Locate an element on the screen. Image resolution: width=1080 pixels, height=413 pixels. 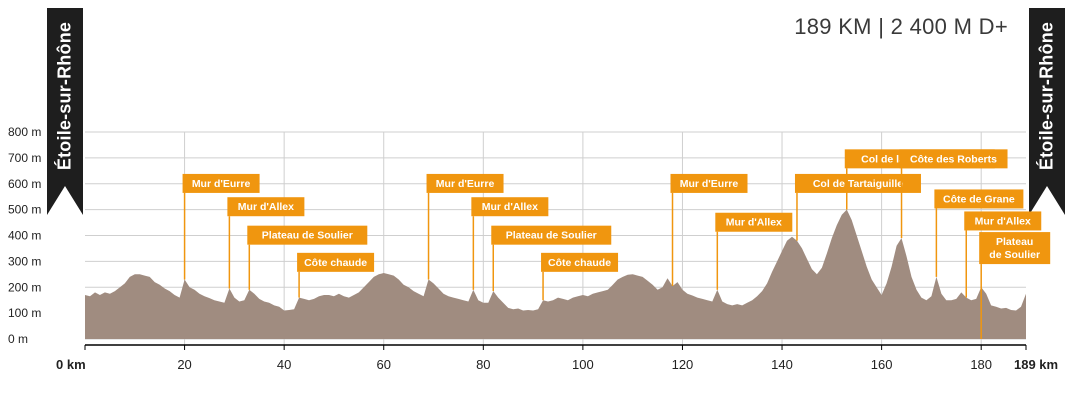
climb-label: Côte des Roberts is located at coordinates (953, 159).